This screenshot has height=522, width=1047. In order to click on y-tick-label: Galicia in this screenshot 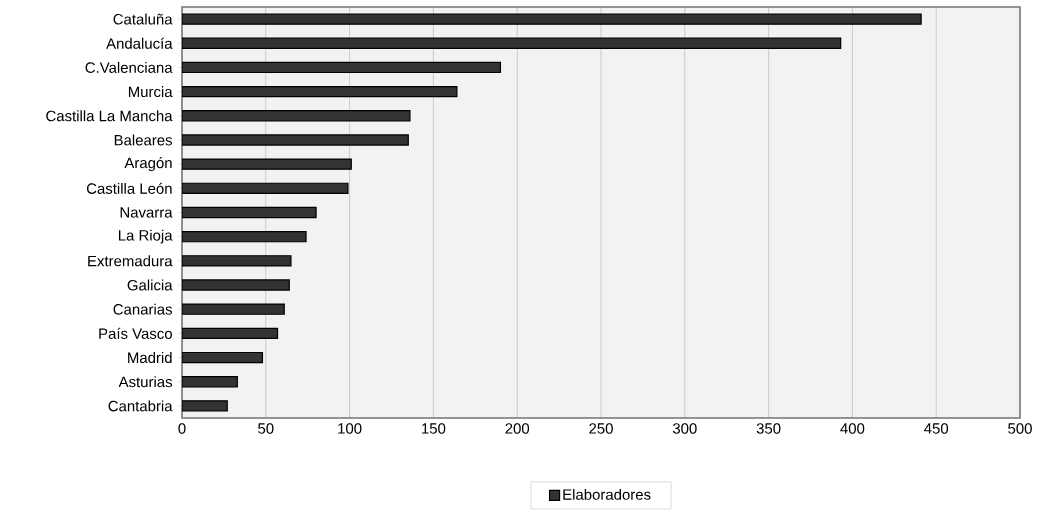, I will do `click(150, 285)`.